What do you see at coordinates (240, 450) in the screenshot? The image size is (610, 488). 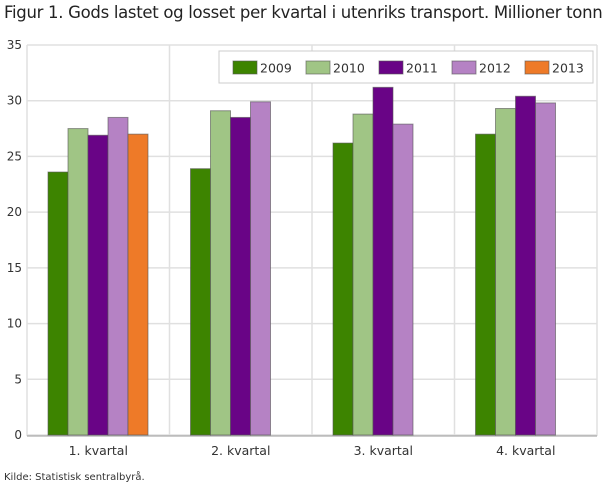 I see `x-tick-label: 2. kvartal` at bounding box center [240, 450].